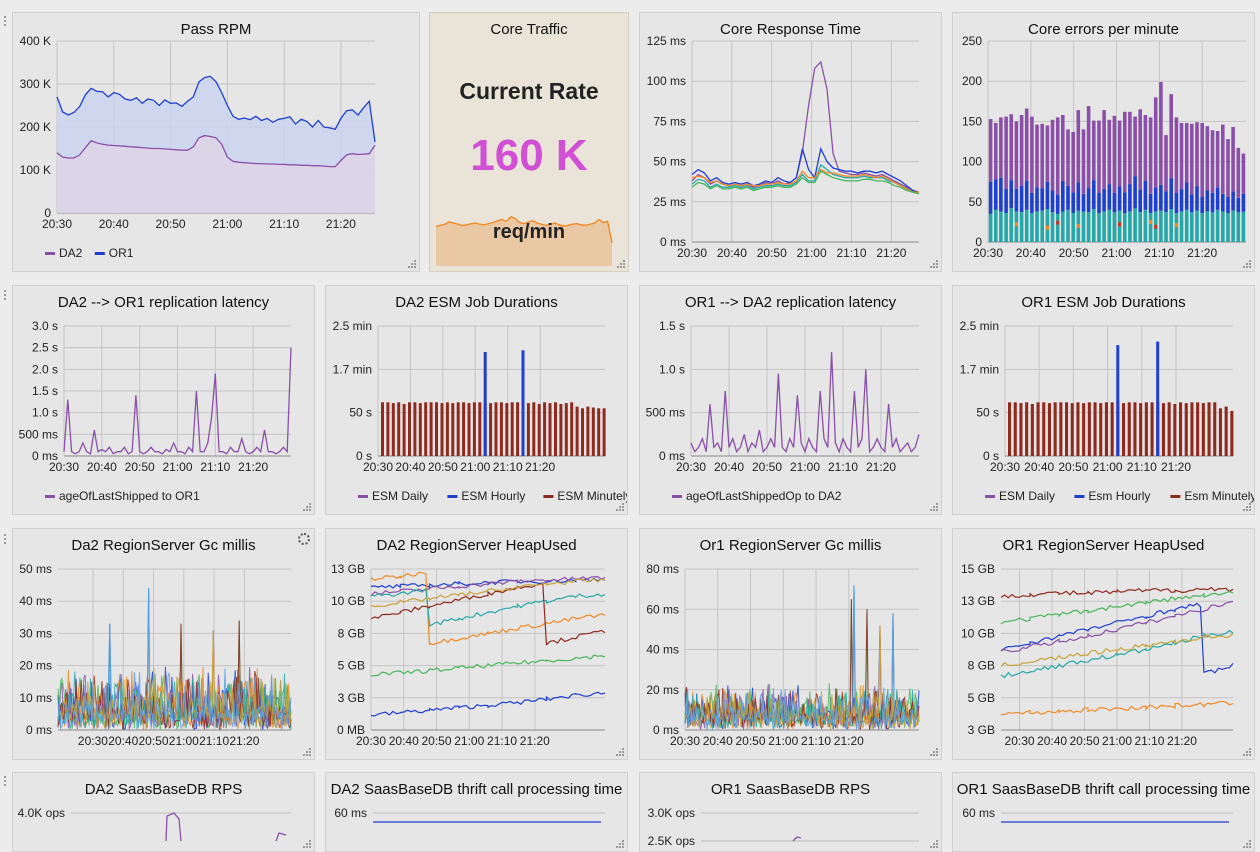  What do you see at coordinates (71, 253) in the screenshot?
I see `legend-label: DA2` at bounding box center [71, 253].